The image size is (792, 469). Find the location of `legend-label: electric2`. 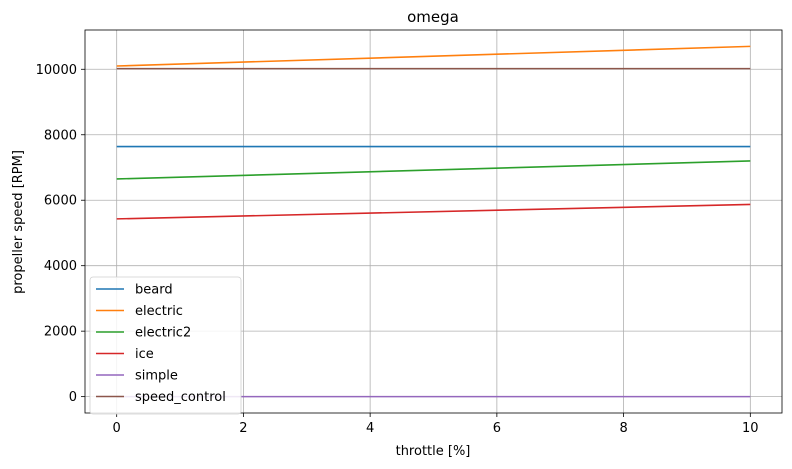

legend-label: electric2 is located at coordinates (163, 333).